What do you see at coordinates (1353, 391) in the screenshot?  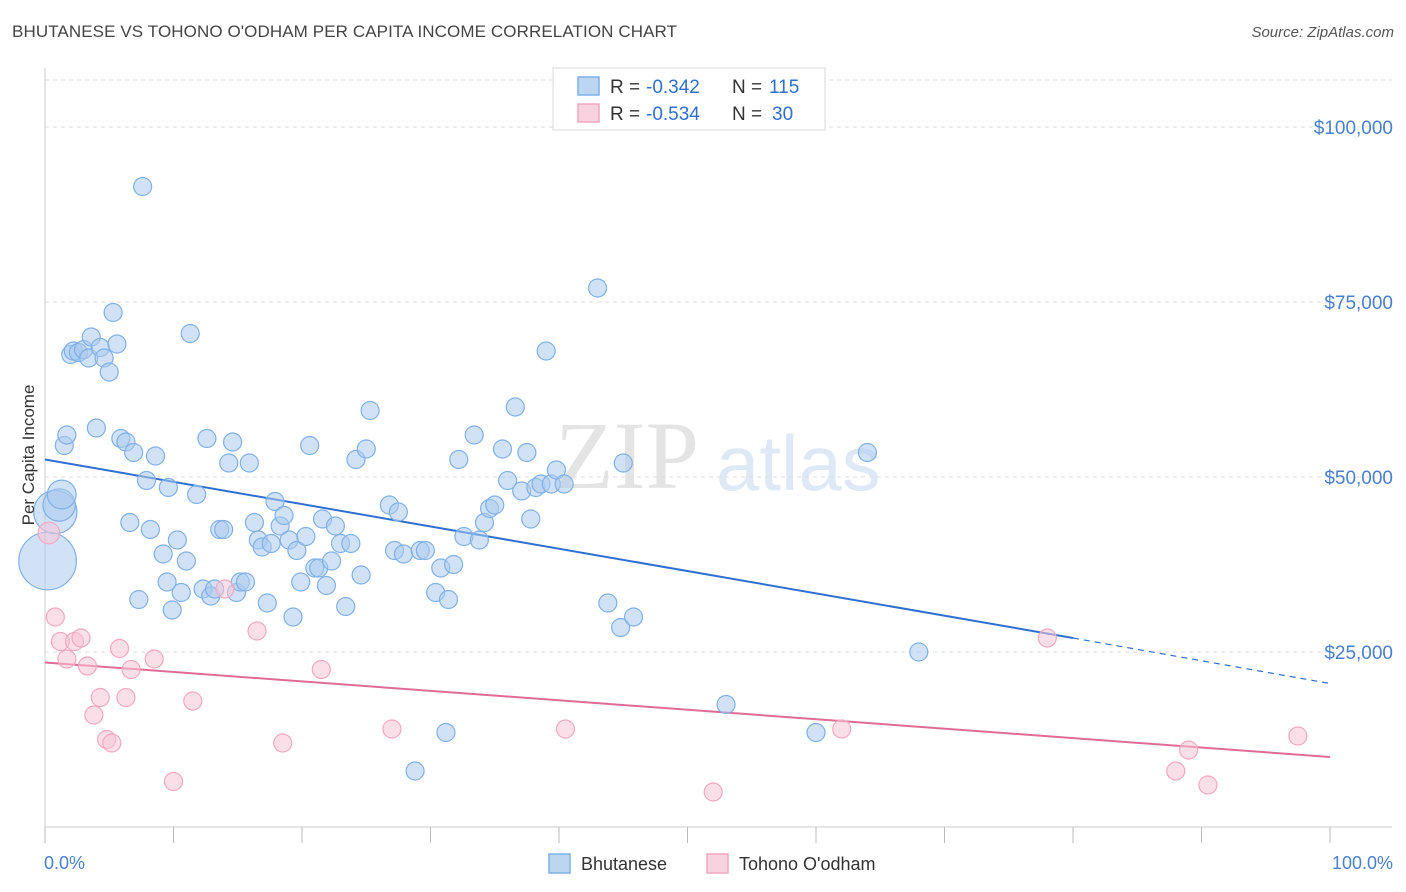 I see `y-tick-labels: $25,000 $50,000 $75,000 $100,000` at bounding box center [1353, 391].